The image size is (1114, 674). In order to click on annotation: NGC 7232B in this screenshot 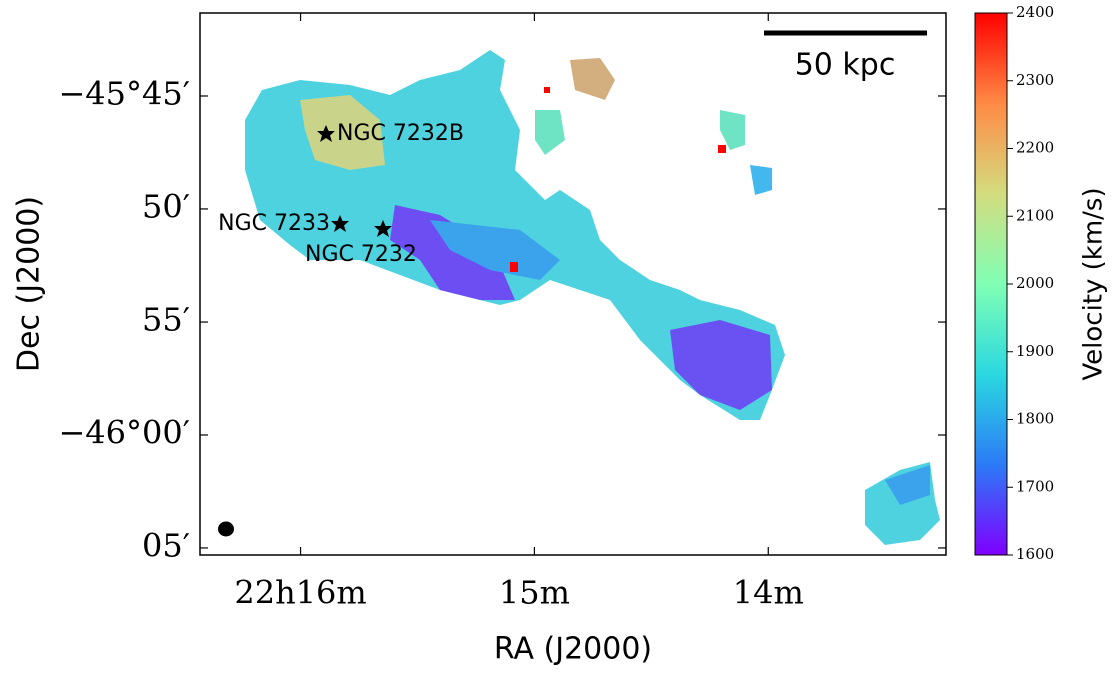, I will do `click(400, 133)`.